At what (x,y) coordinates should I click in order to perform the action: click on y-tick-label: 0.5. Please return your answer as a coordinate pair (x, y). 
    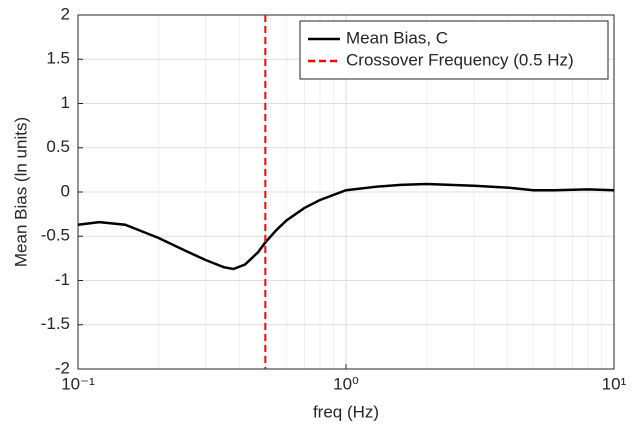
    Looking at the image, I should click on (58, 146).